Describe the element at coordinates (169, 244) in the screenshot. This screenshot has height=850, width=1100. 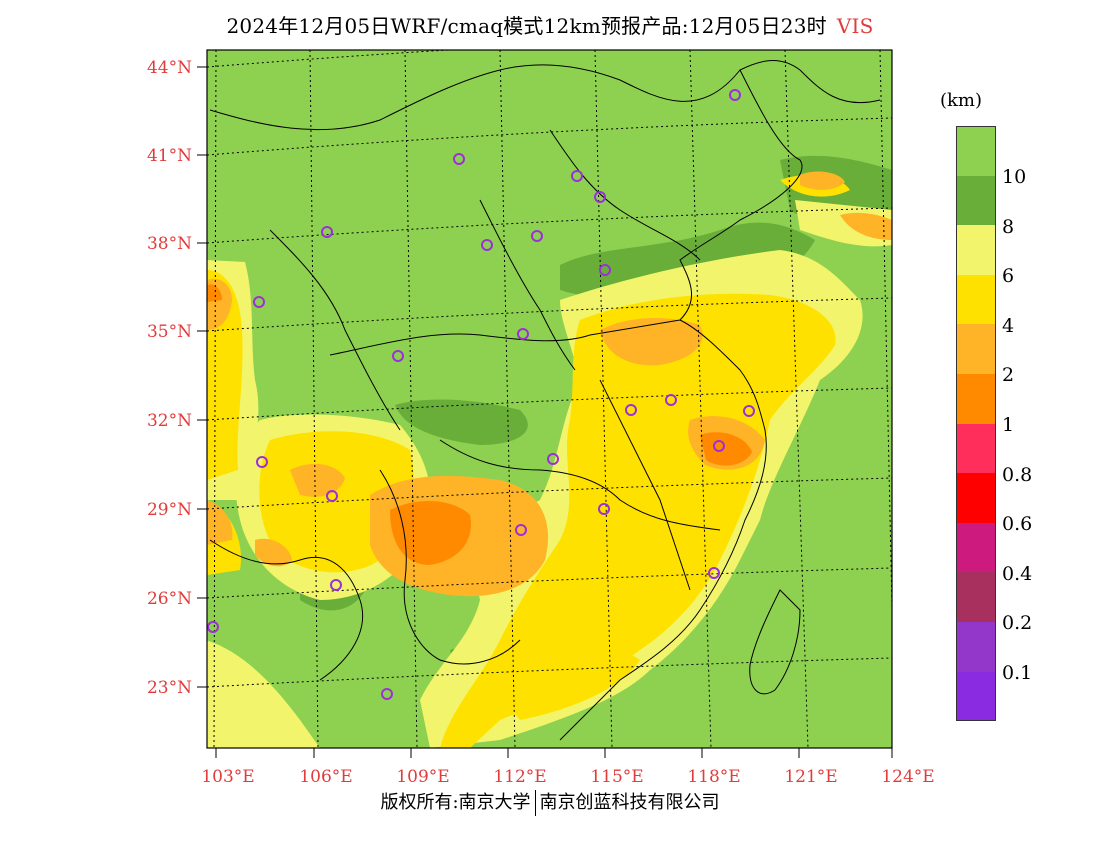
I see `lat-tick-label: 38°N` at that location.